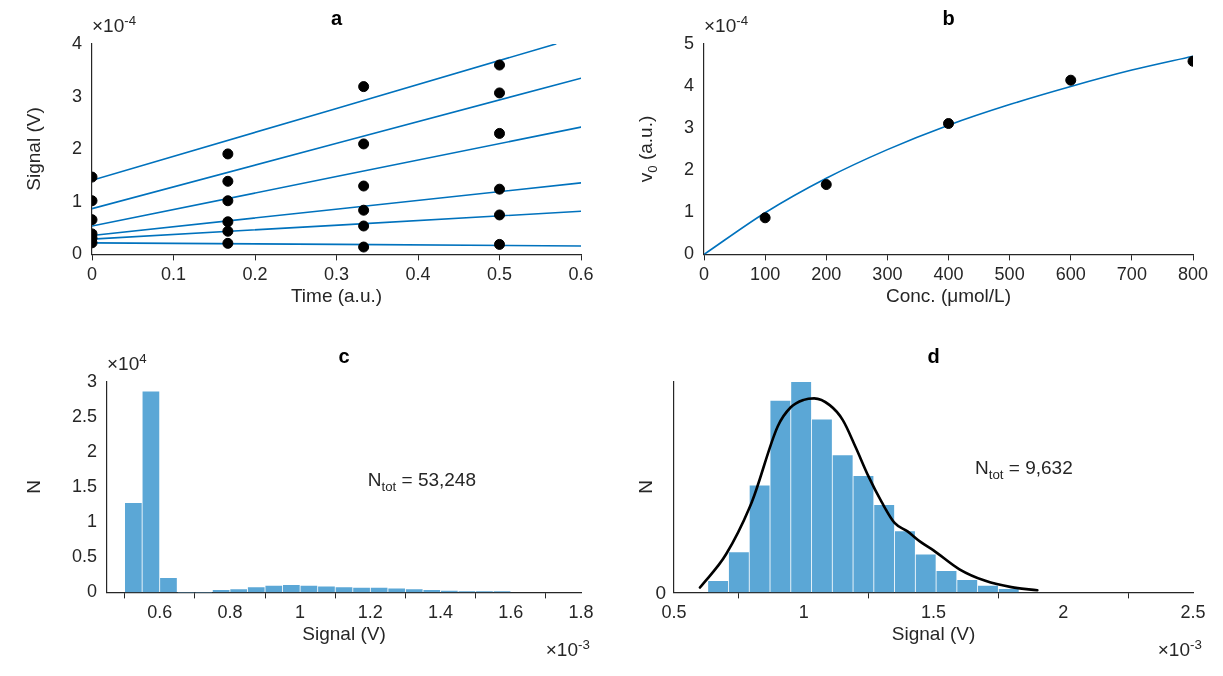 The height and width of the screenshot is (676, 1223). What do you see at coordinates (84, 416) in the screenshot?
I see `y-tick-label: 2.5` at bounding box center [84, 416].